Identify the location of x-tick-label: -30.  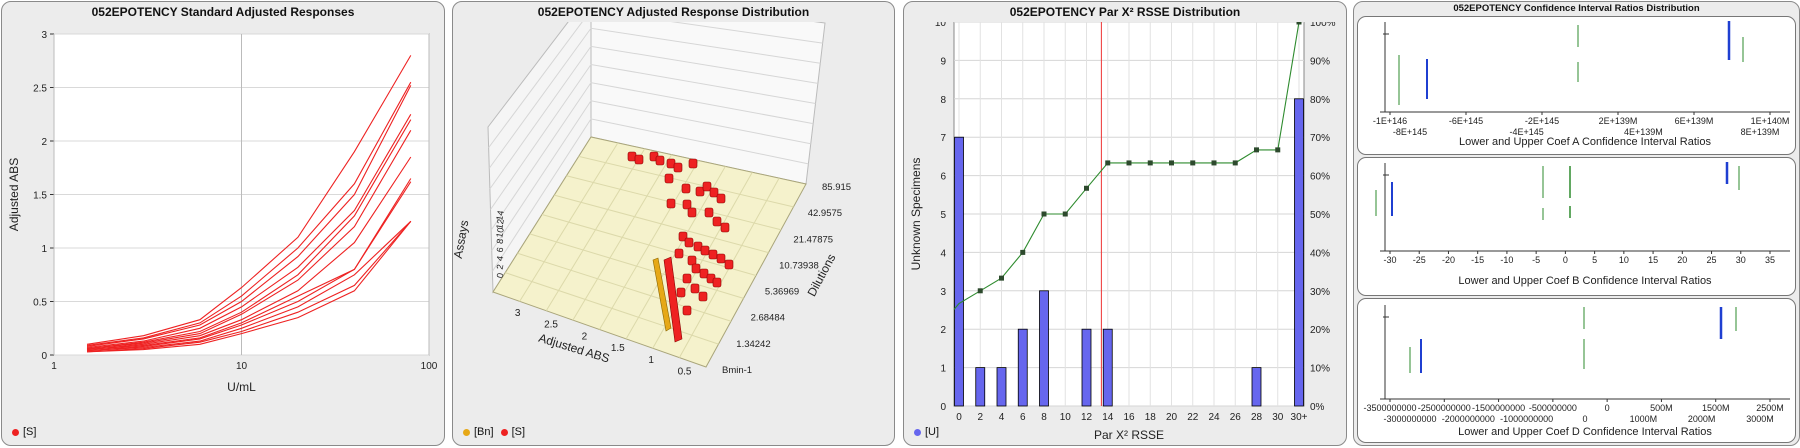
(1389, 260).